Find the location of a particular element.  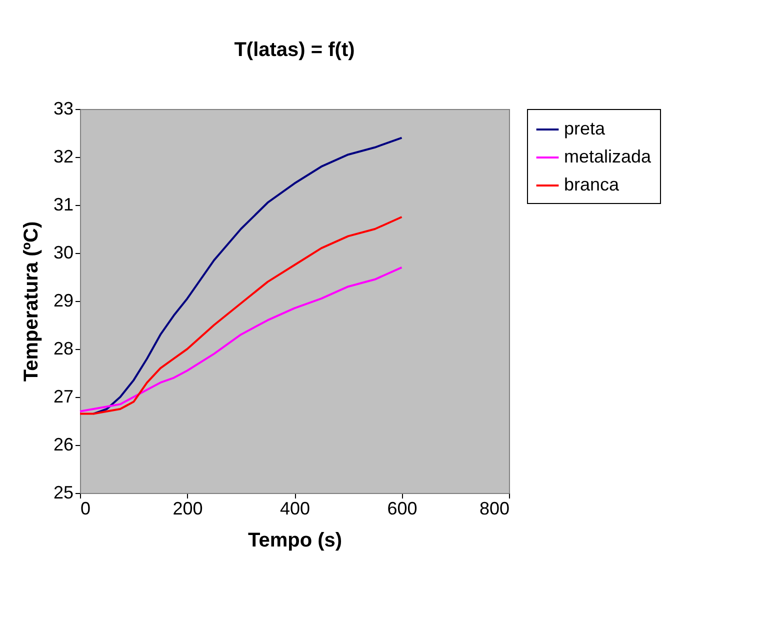

y-tick-label: 30 is located at coordinates (63, 252).